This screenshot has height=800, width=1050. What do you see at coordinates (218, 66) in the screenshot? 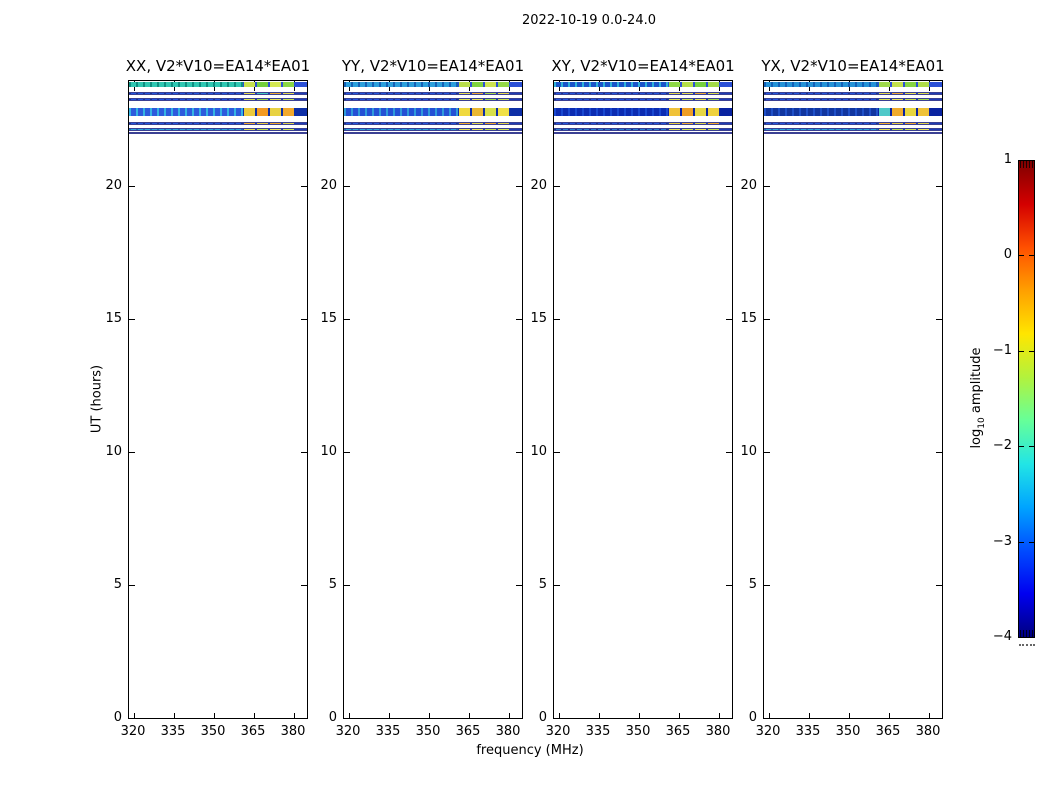
I see `panel-title-xx: XX, V2*V10=EA14*EA01` at bounding box center [218, 66].